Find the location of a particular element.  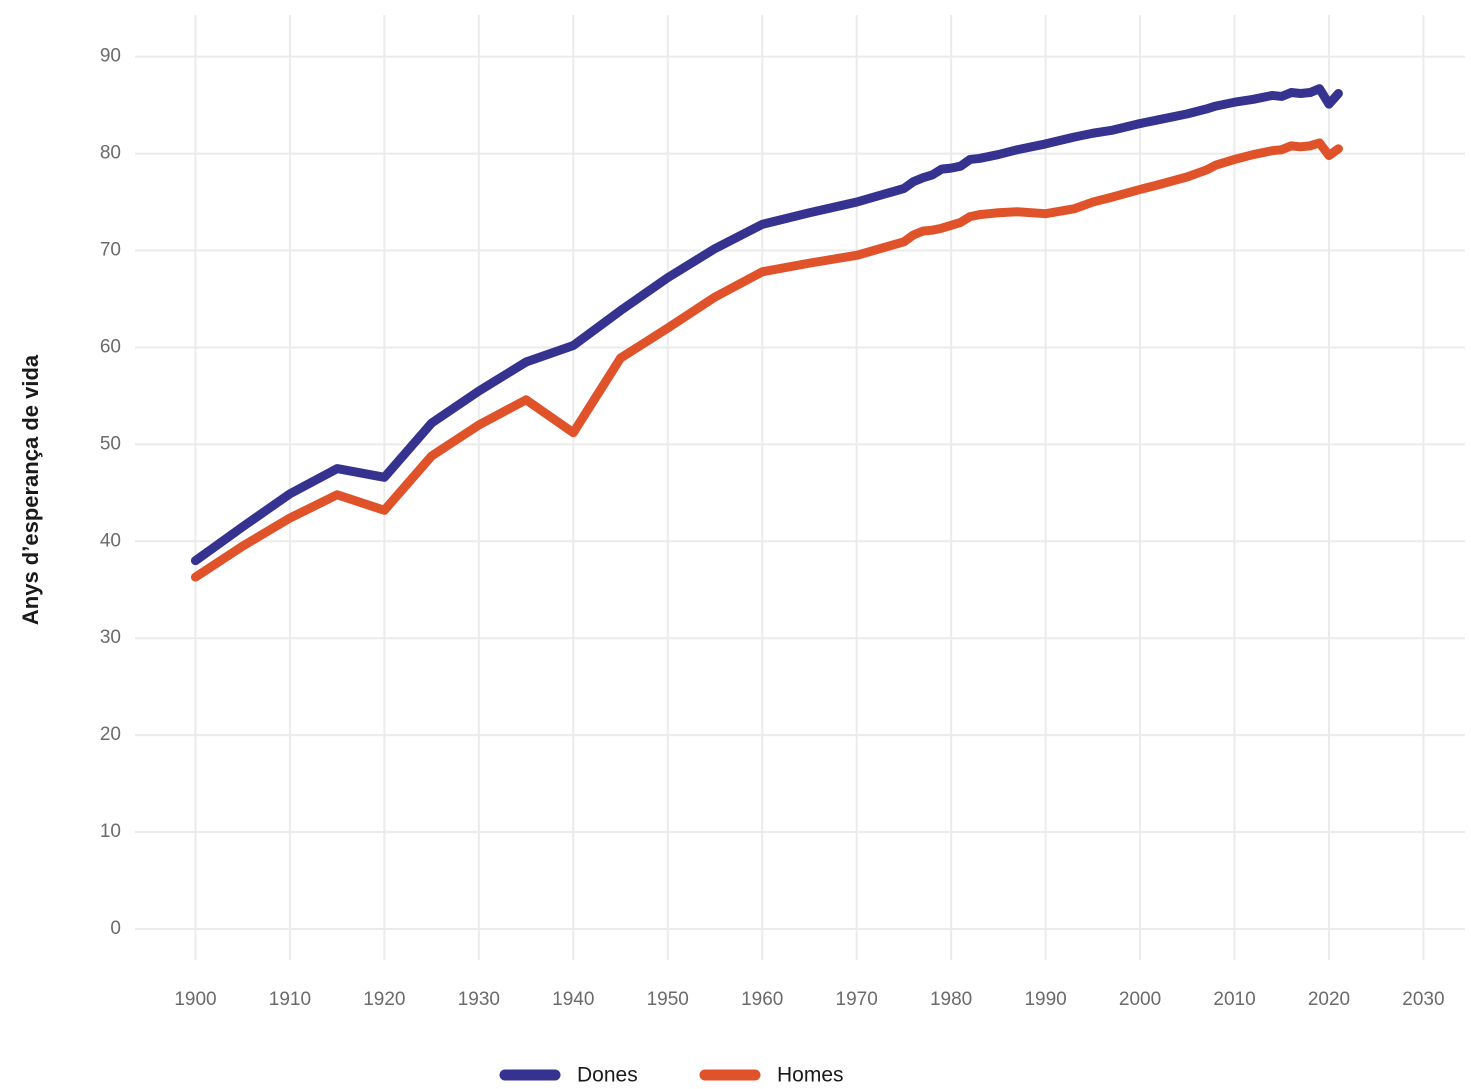

x-tick-label: 1930 is located at coordinates (479, 999).